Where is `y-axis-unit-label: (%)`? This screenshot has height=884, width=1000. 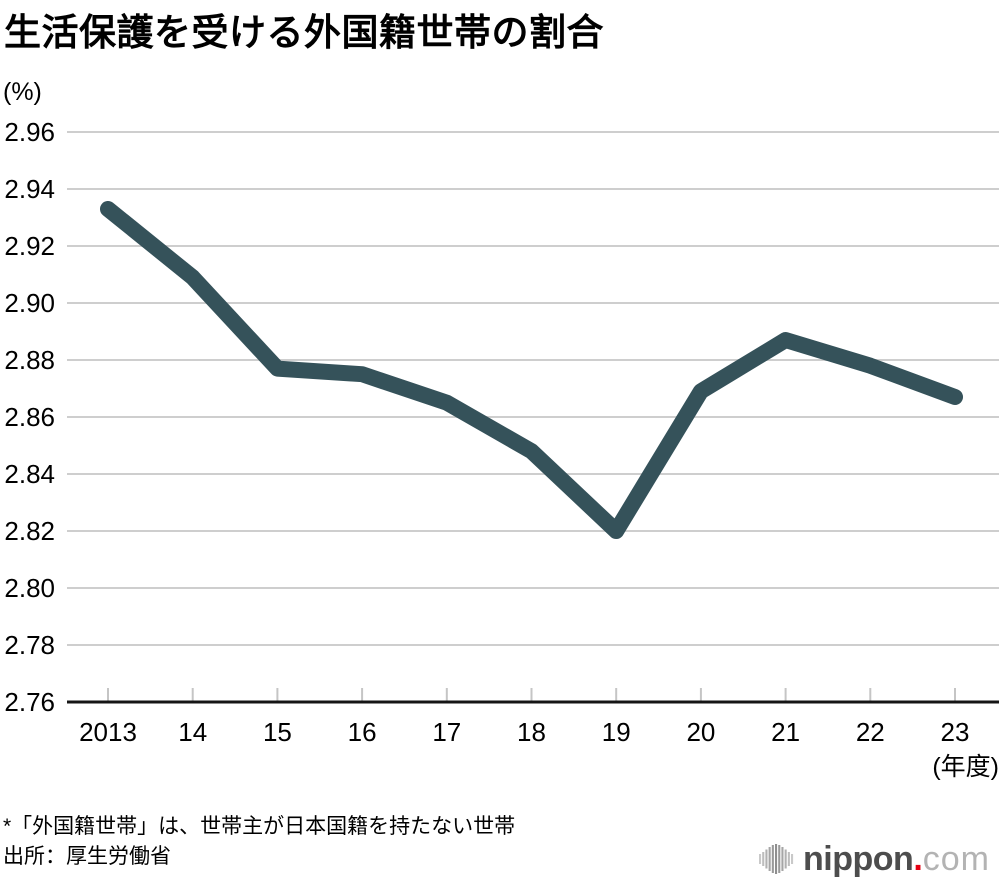
y-axis-unit-label: (%) is located at coordinates (22, 92).